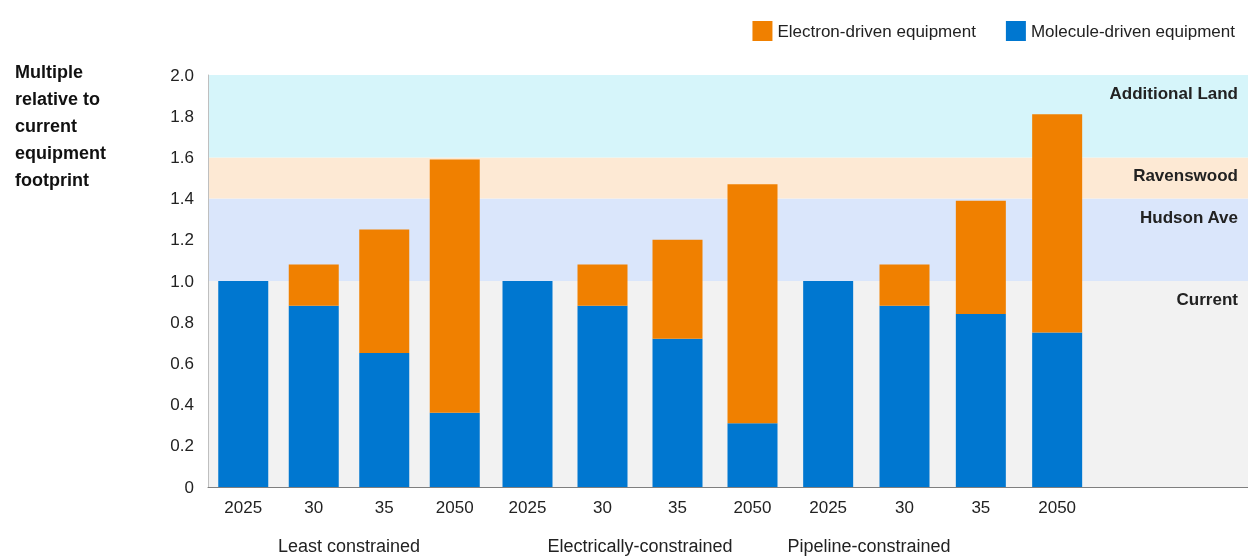  I want to click on y-tick-label: 1.8, so click(182, 116).